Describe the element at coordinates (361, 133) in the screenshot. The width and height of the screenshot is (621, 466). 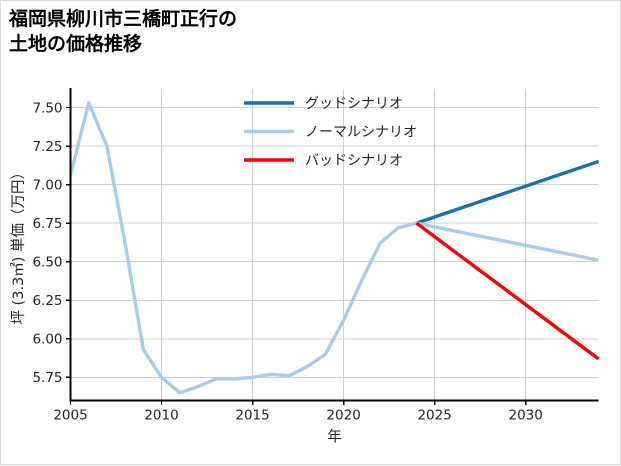
I see `legend-label: ノーマルシナリオ` at that location.